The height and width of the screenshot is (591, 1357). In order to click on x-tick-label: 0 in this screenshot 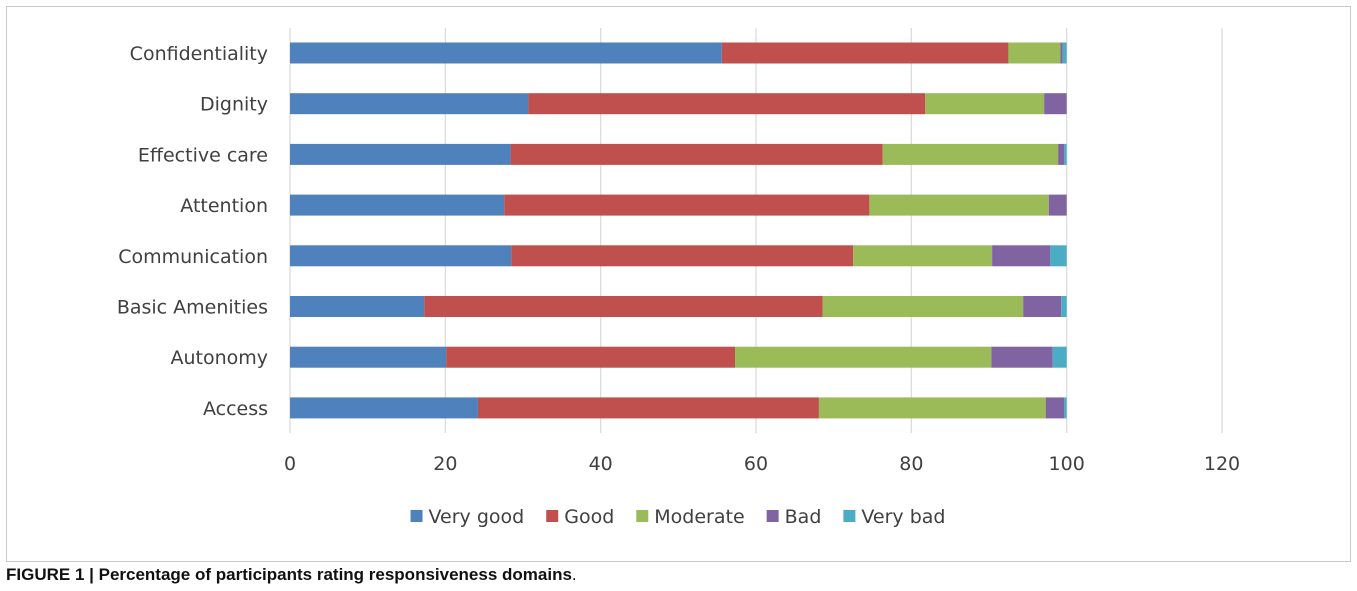, I will do `click(290, 464)`.